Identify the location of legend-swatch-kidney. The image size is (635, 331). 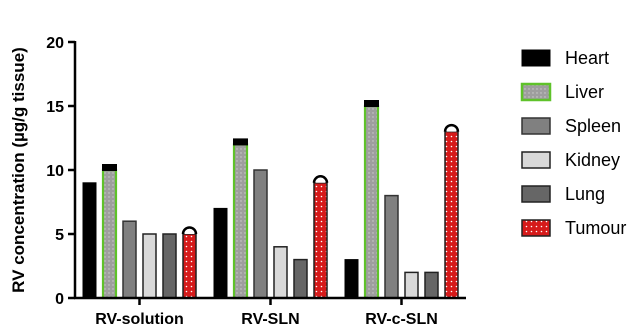
(536, 160).